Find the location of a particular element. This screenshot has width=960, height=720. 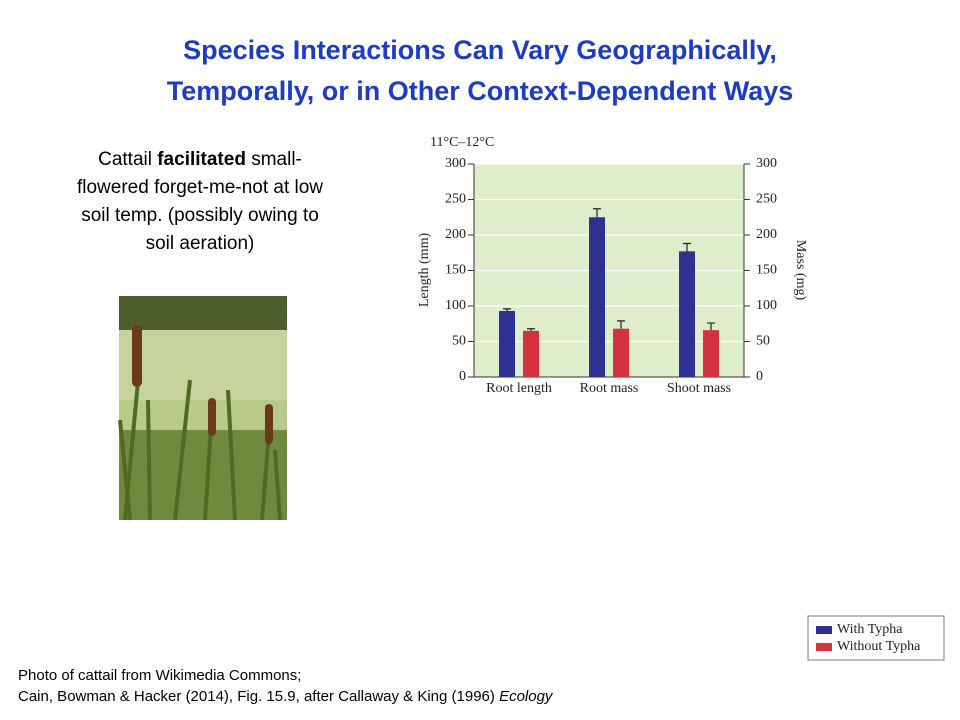

y2-axis-label: Mass (mg) is located at coordinates (800, 270).